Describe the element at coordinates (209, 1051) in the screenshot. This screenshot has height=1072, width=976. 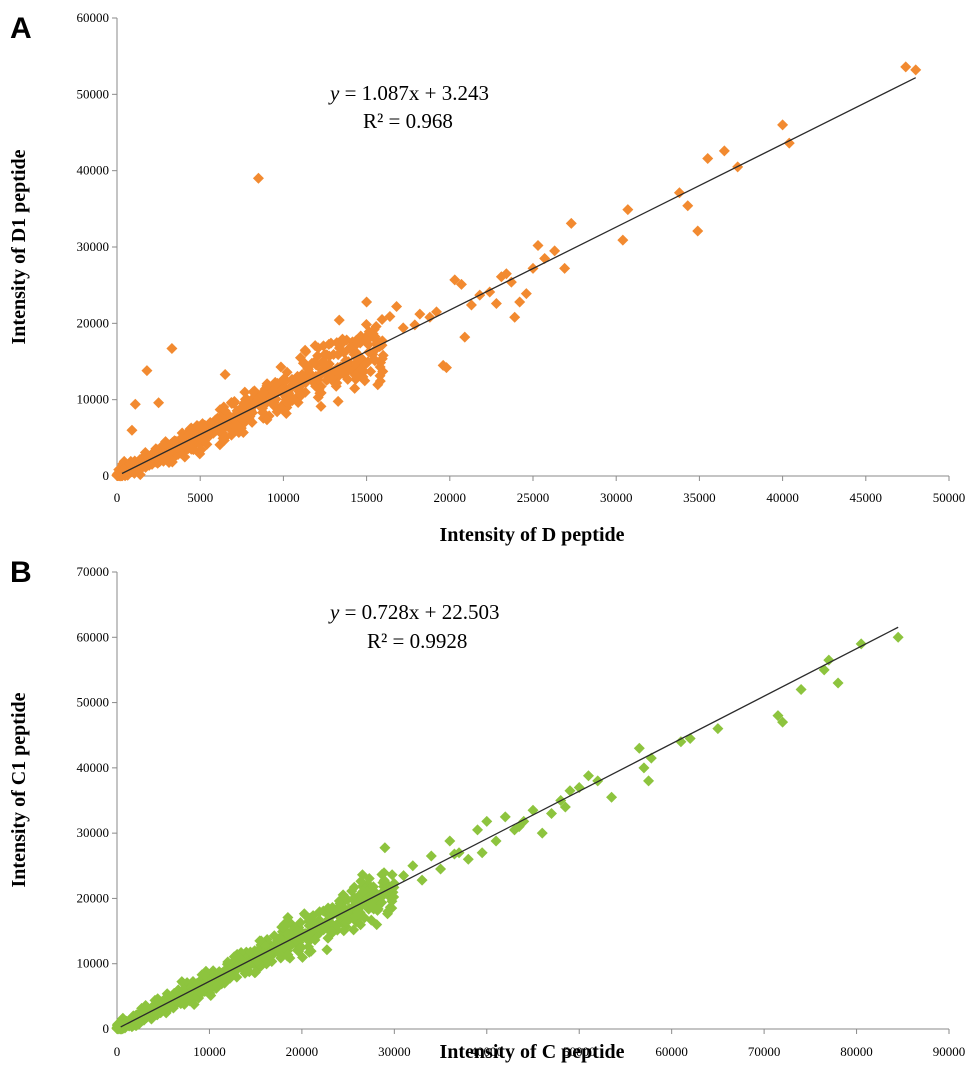
I see `x-tick-label: 10000` at that location.